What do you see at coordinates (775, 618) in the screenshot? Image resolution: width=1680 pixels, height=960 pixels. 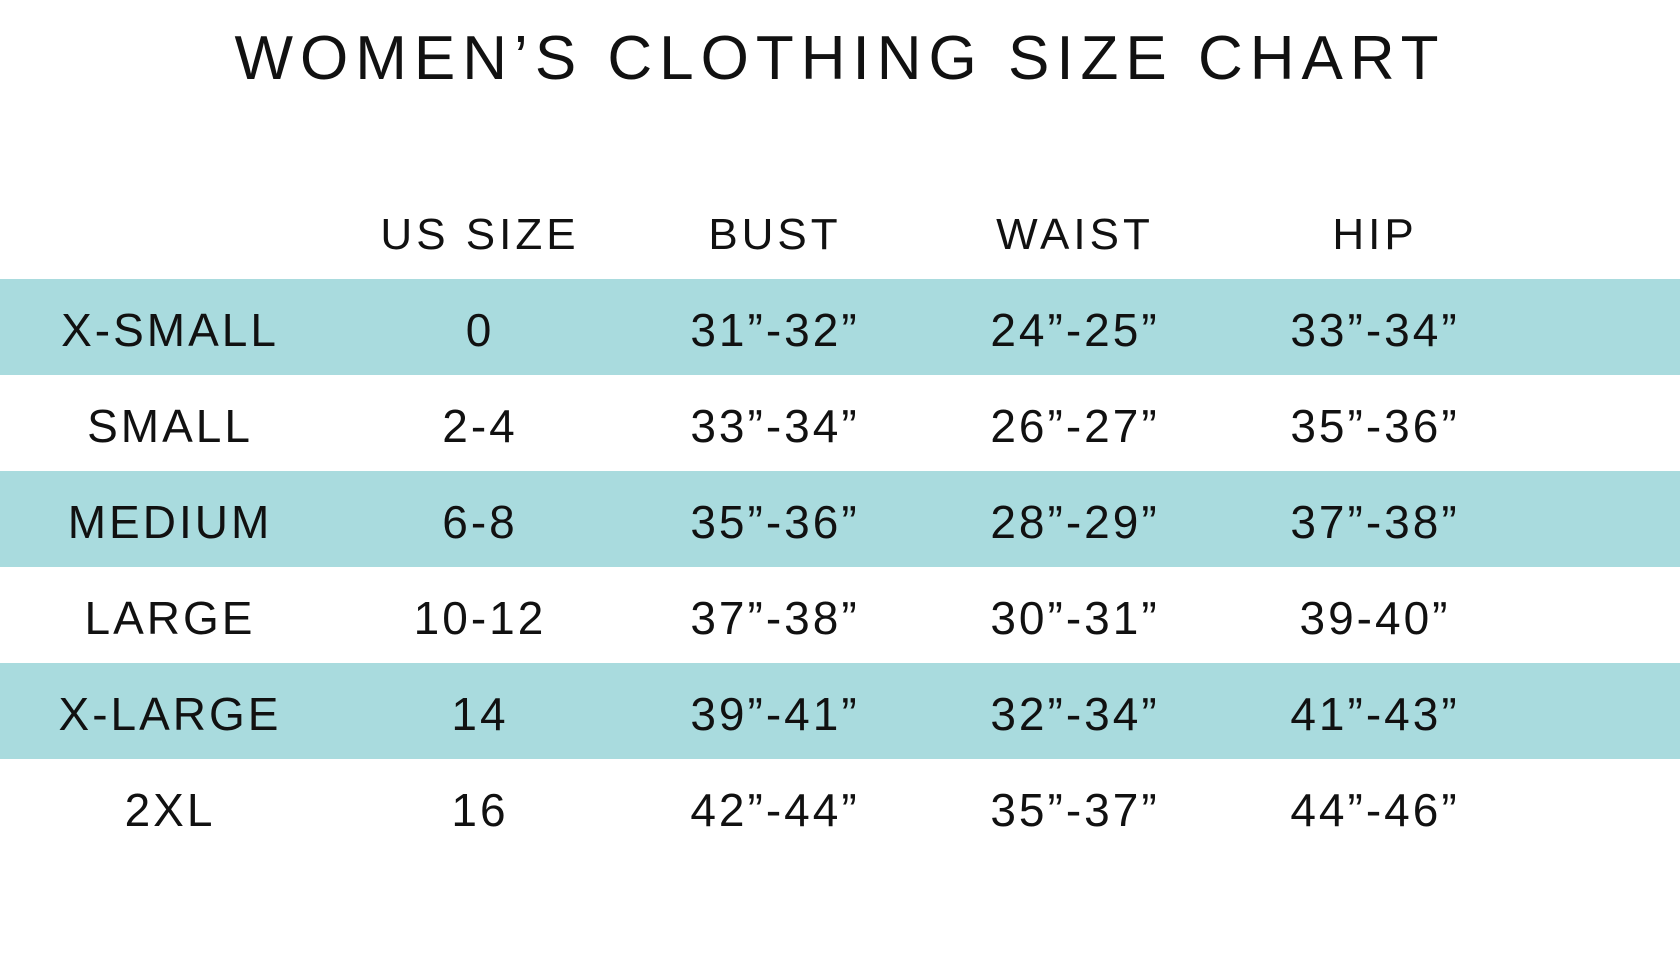 I see `bust-value: 37”-38”` at bounding box center [775, 618].